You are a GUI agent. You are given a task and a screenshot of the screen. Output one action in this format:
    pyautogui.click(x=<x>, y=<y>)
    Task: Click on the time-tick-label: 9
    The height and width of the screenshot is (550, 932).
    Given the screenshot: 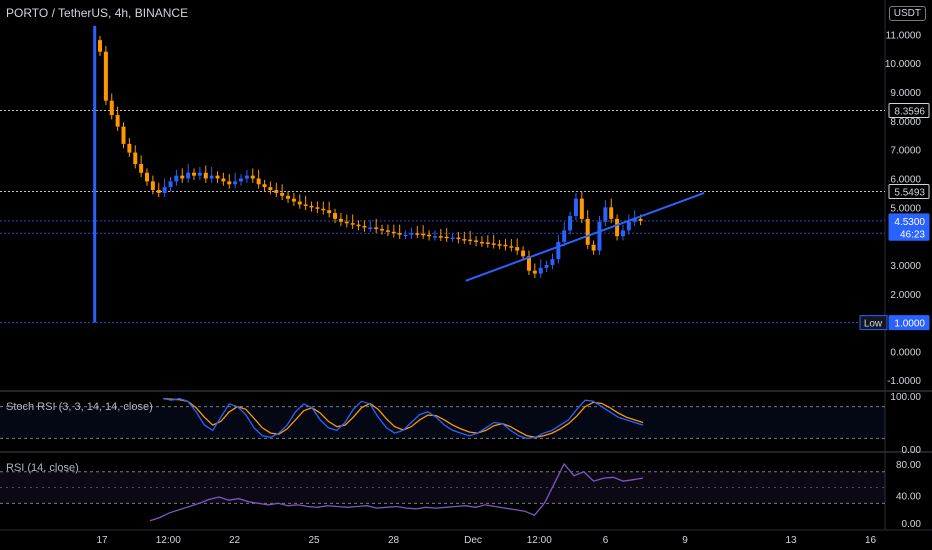 What is the action you would take?
    pyautogui.click(x=685, y=540)
    